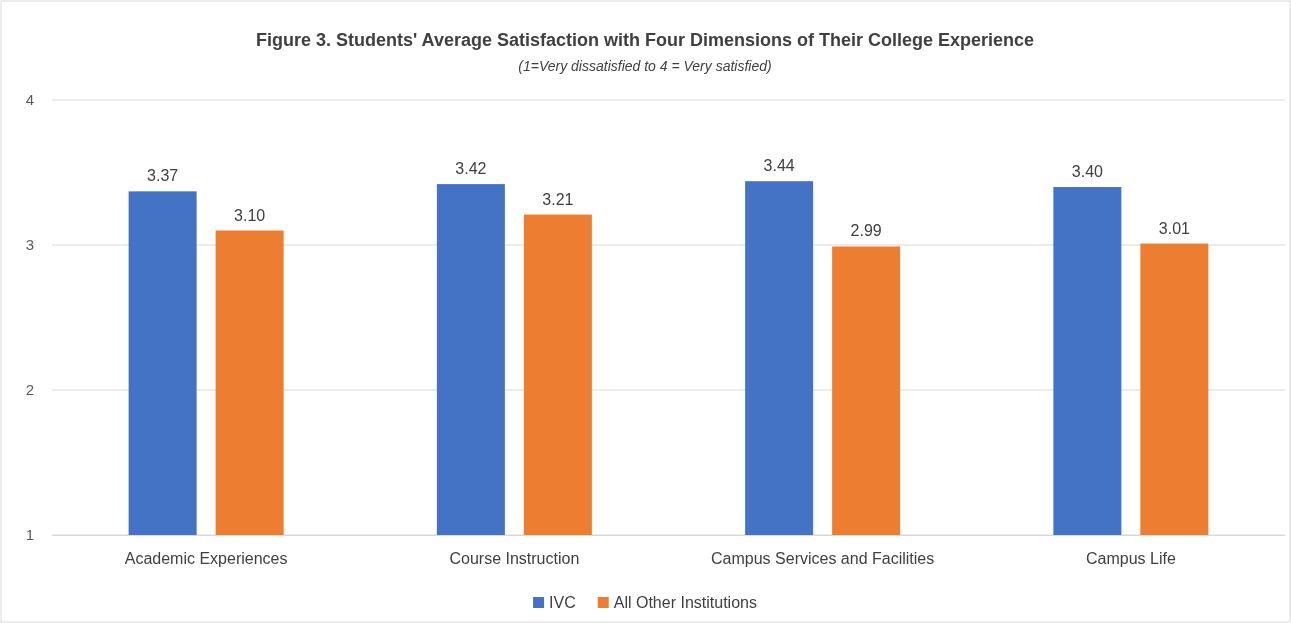 The width and height of the screenshot is (1291, 623). Describe the element at coordinates (779, 166) in the screenshot. I see `data-label: 3.44` at that location.